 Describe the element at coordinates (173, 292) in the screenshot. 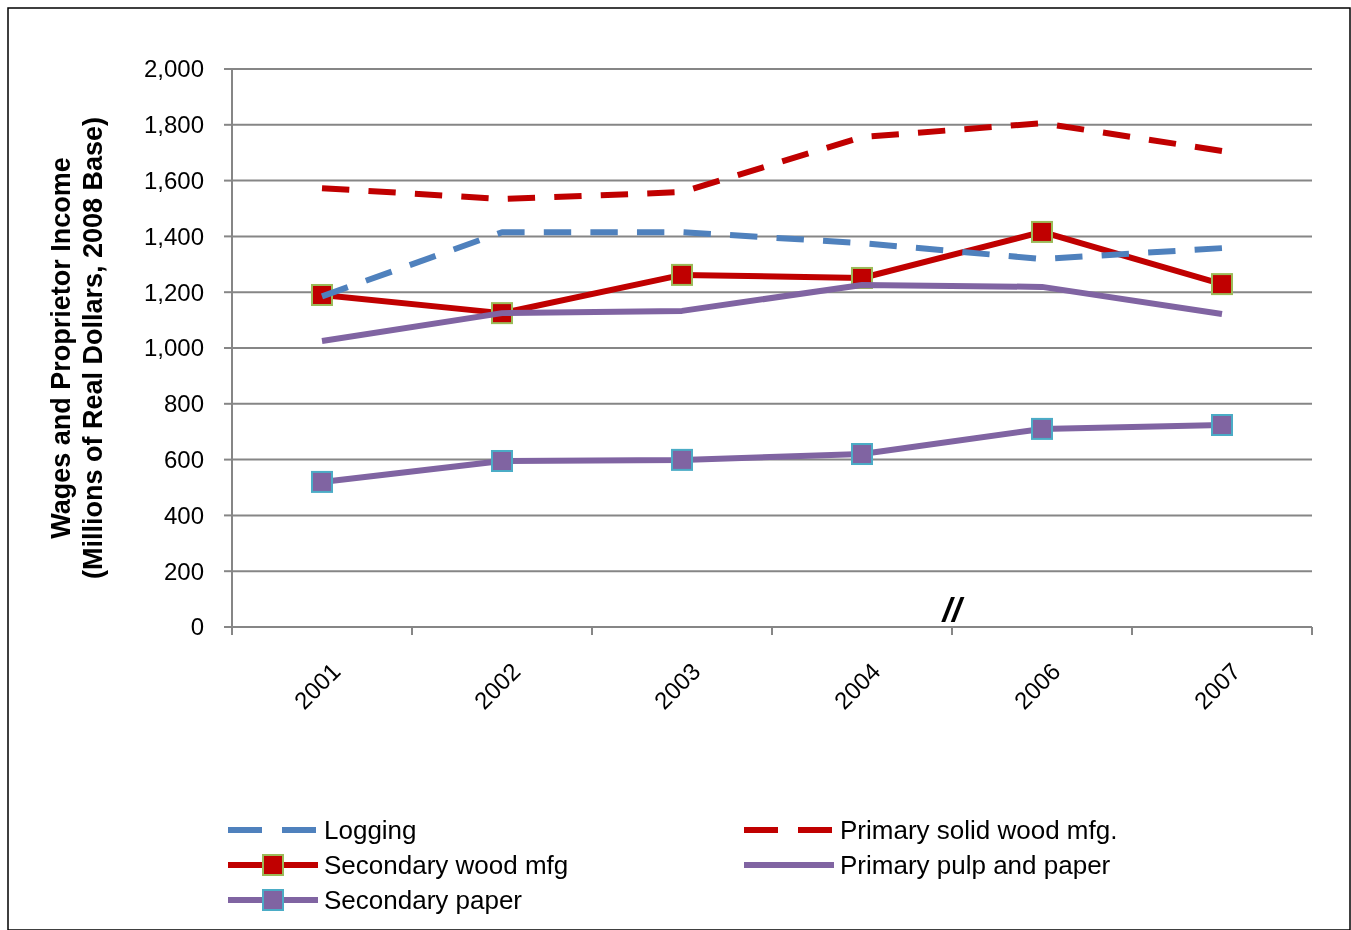

I see `y-tick-label: 1,200` at that location.